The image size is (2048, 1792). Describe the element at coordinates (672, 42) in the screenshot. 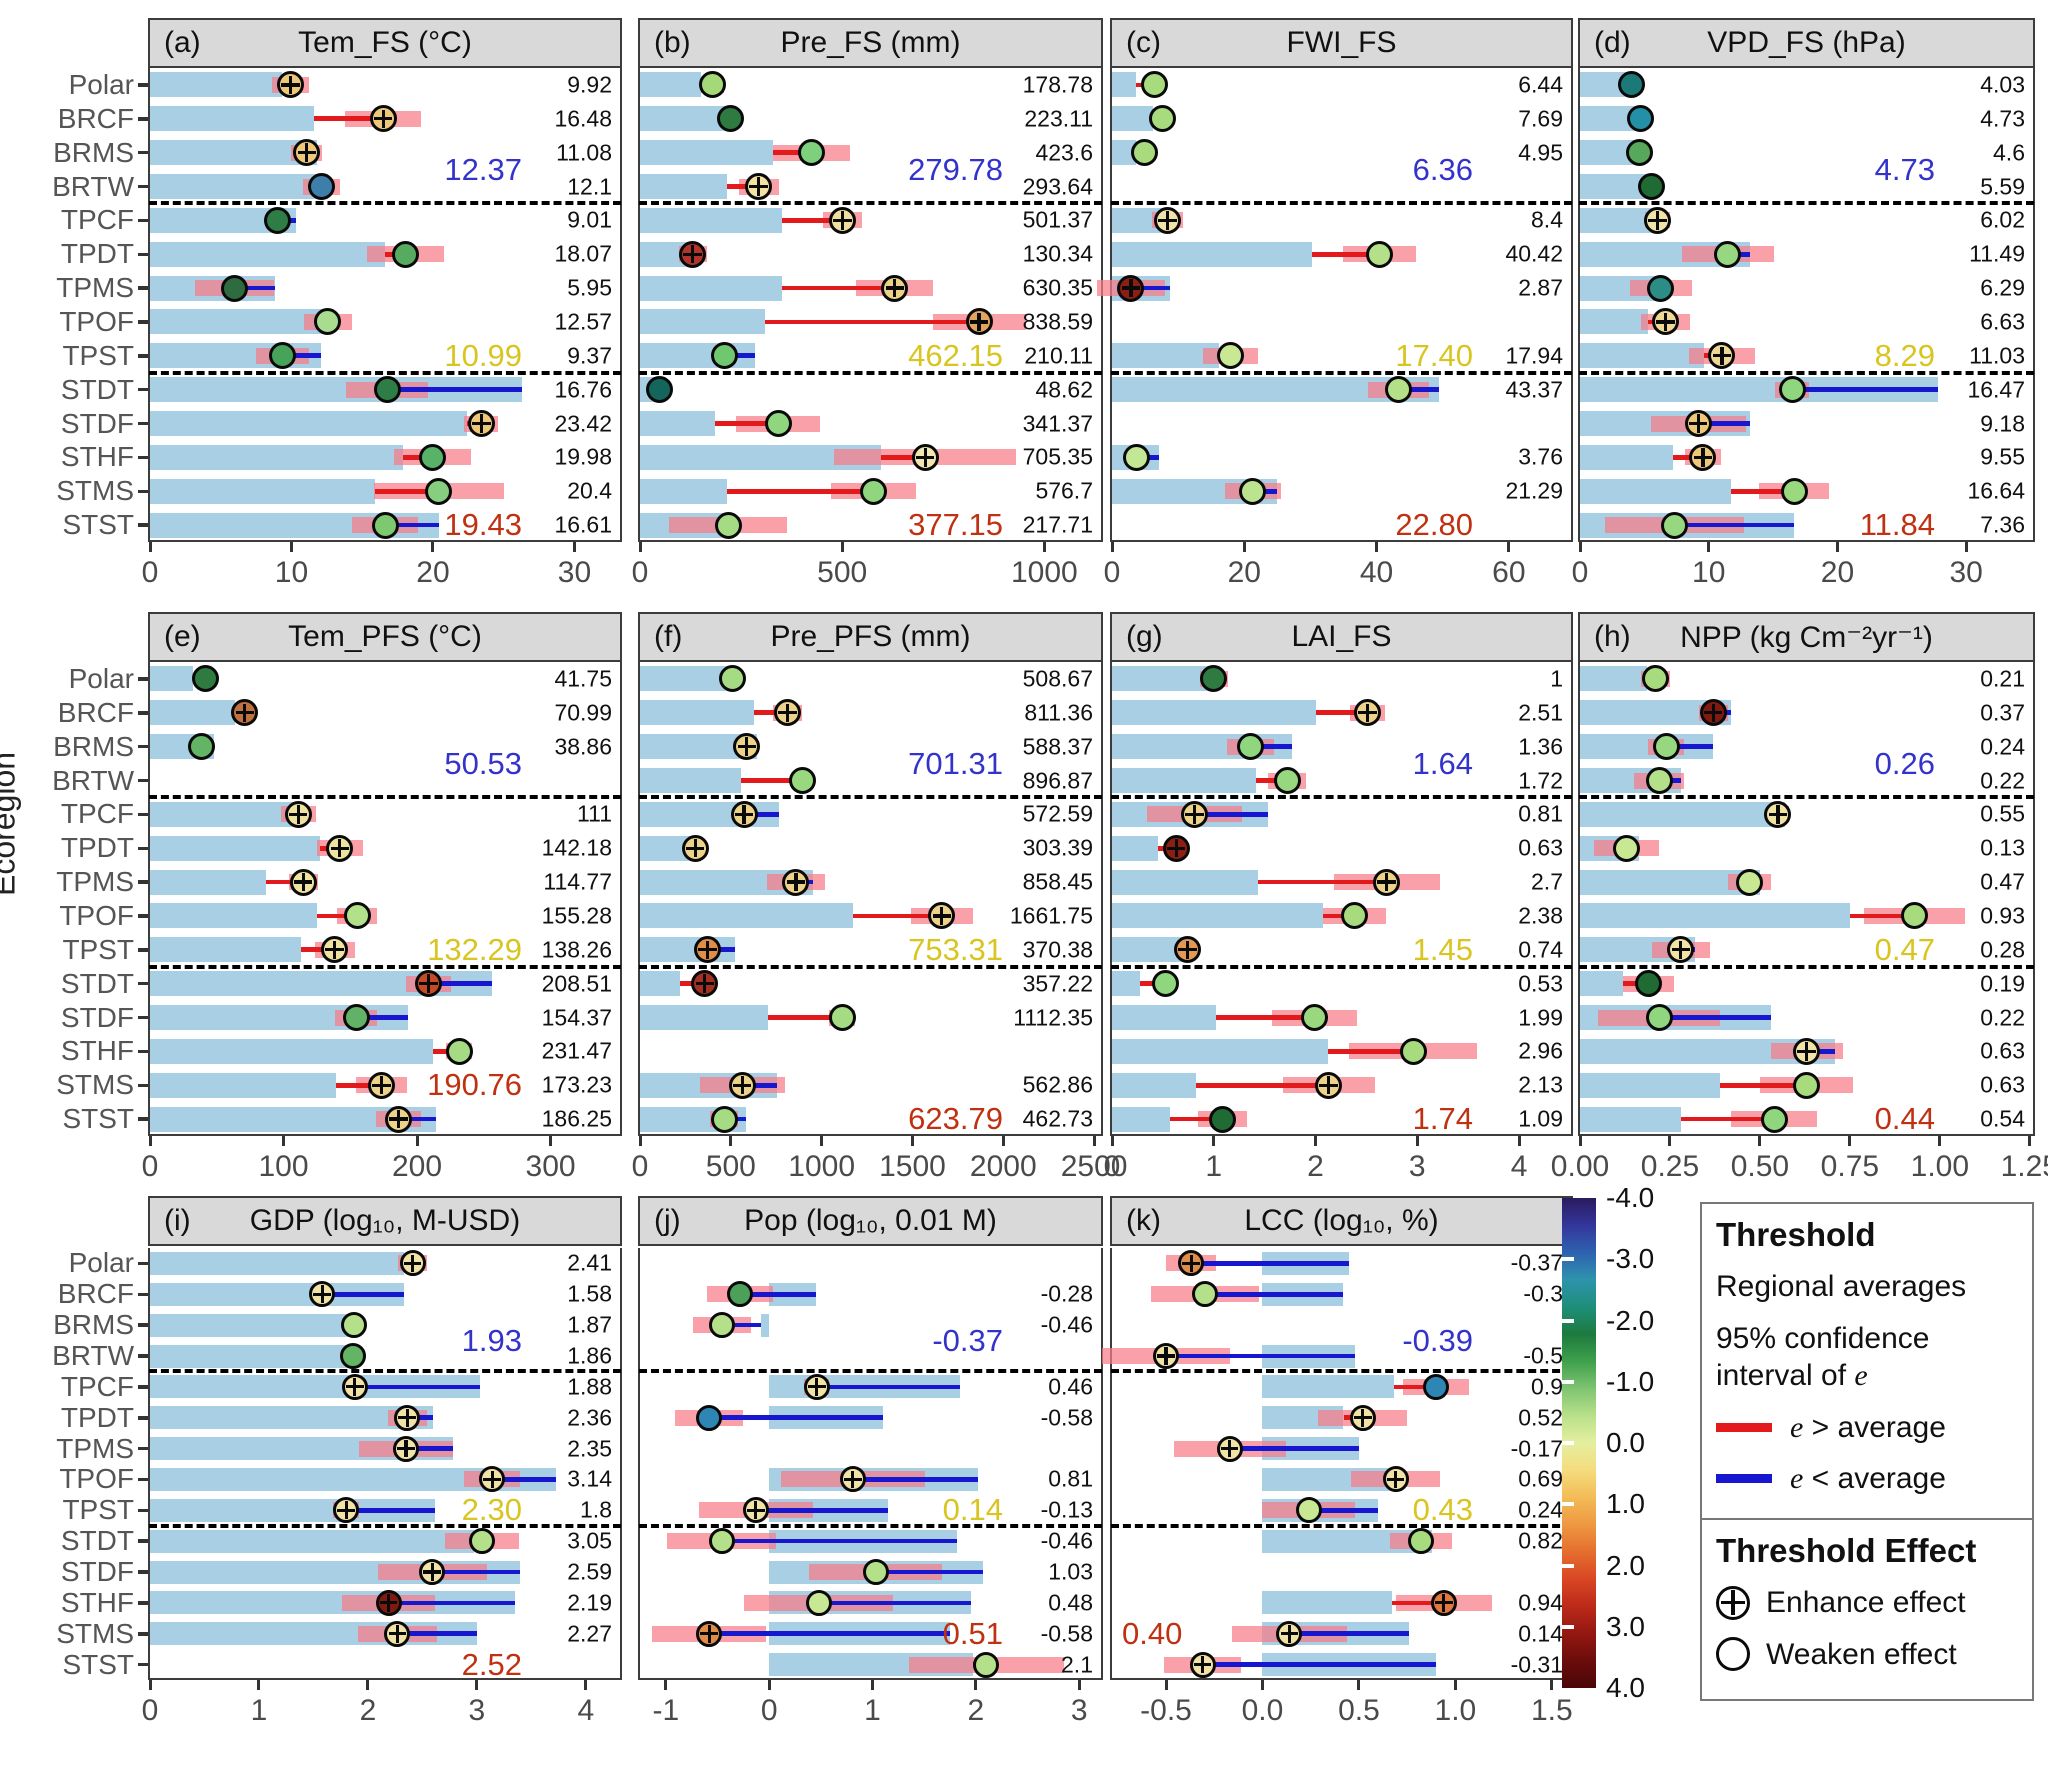

I see `panel-tag: (b)` at that location.